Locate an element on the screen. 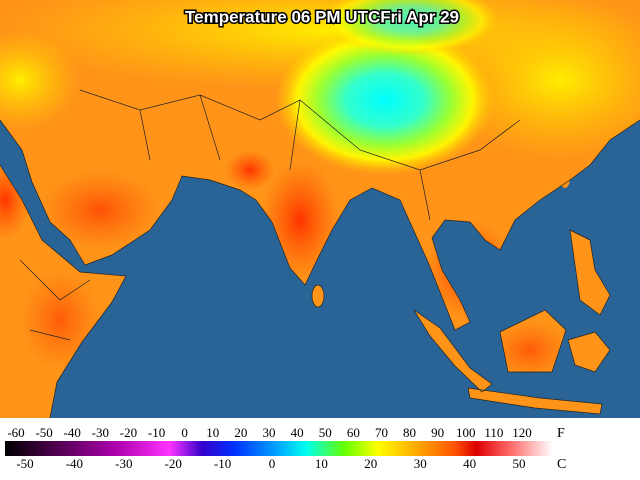  celsius-tick: 10 is located at coordinates (321, 463).